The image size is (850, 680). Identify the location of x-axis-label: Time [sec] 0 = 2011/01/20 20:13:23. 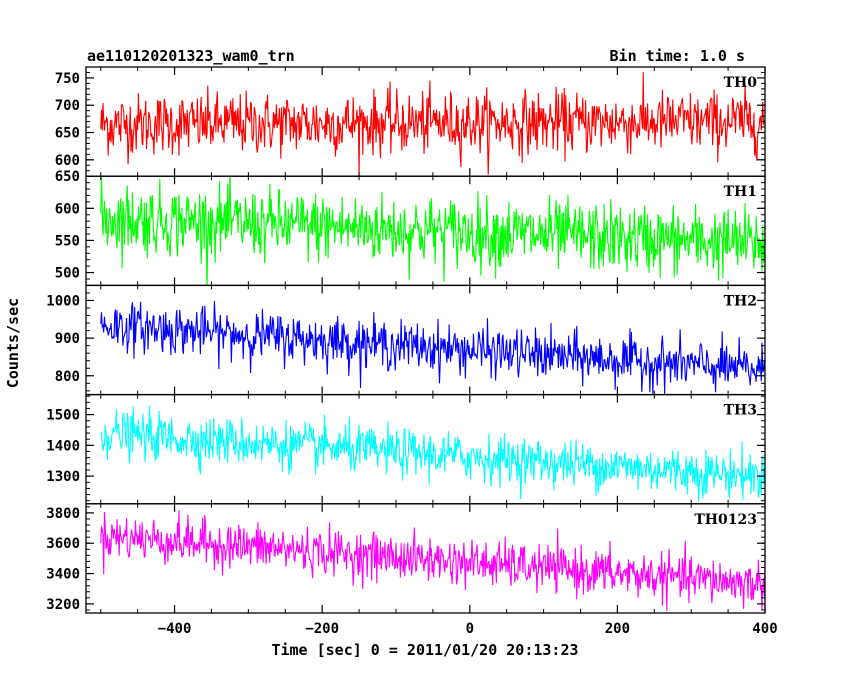
(424, 650).